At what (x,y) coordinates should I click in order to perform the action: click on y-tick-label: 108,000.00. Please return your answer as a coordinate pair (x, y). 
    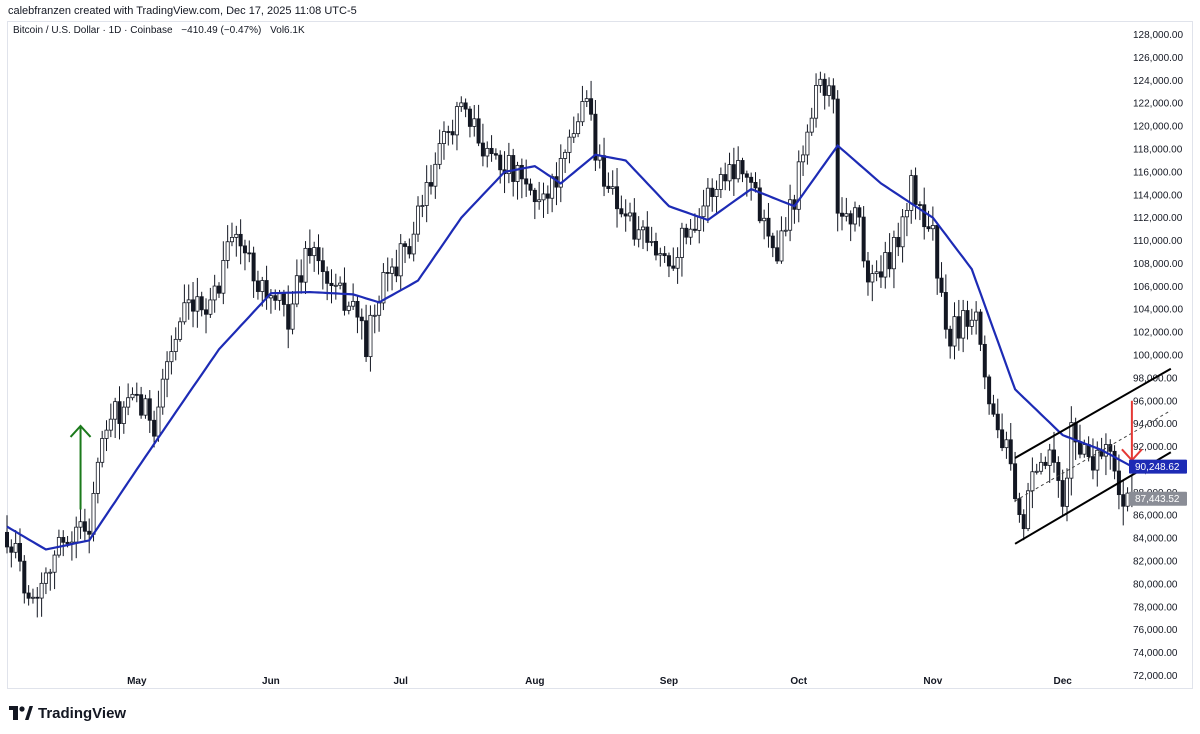
    Looking at the image, I should click on (1158, 264).